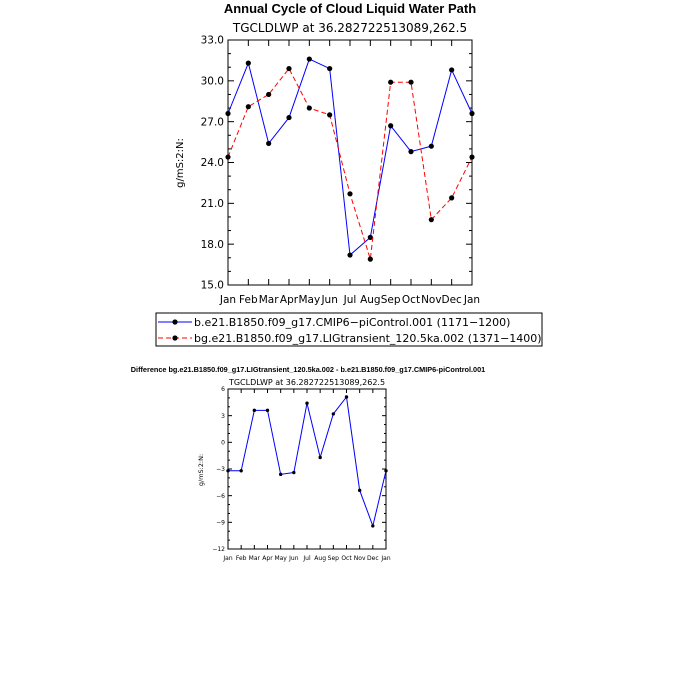 This screenshot has width=700, height=700. Describe the element at coordinates (306, 382) in the screenshot. I see `bottom-chart-subtitle: TGCLDLWP at 36.282722513089,262.5` at that location.